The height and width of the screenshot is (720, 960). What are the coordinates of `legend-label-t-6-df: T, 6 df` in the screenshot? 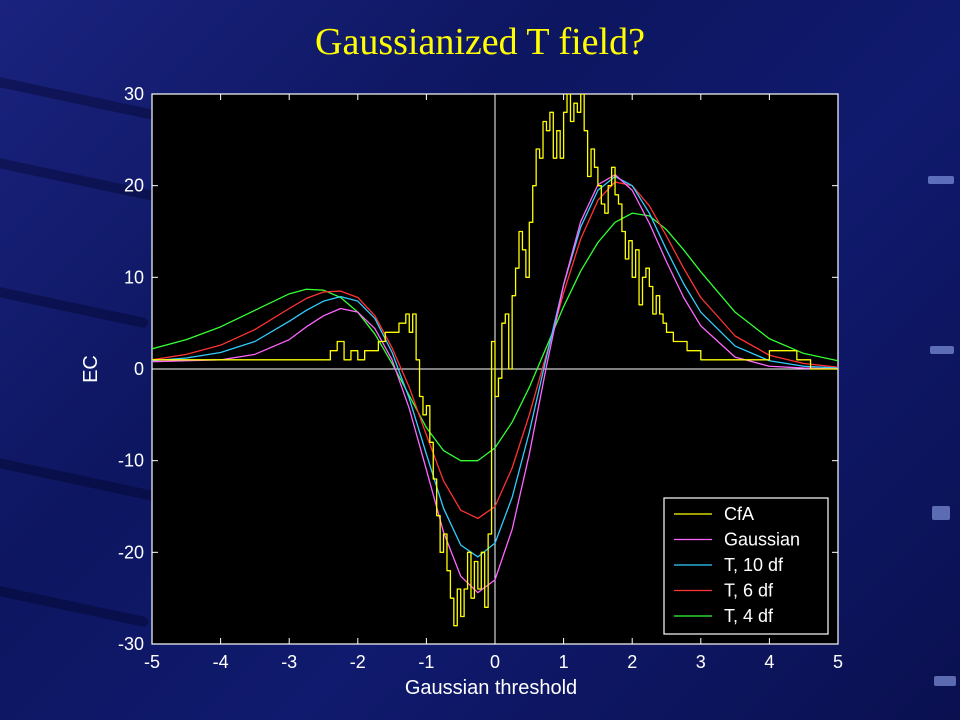 It's located at (749, 591).